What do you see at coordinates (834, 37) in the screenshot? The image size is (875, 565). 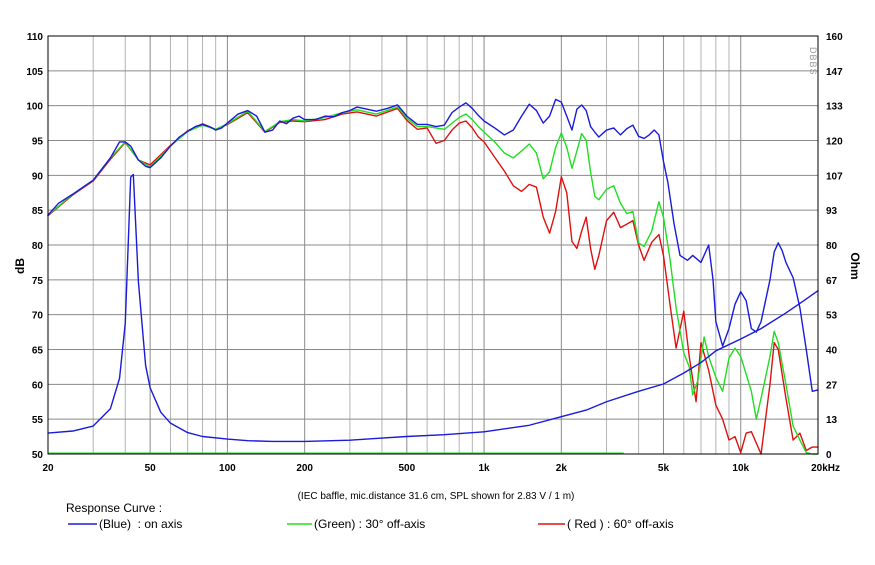 I see `y2-tick-label: 160` at bounding box center [834, 37].